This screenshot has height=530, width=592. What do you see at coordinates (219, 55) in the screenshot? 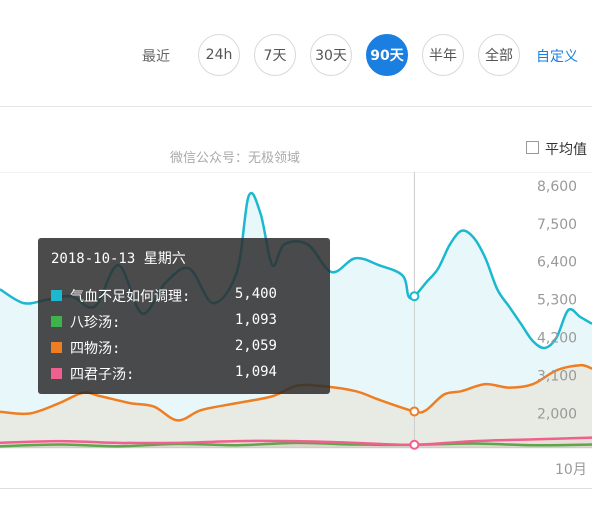
I see `range-button-24h: 24h` at bounding box center [219, 55].